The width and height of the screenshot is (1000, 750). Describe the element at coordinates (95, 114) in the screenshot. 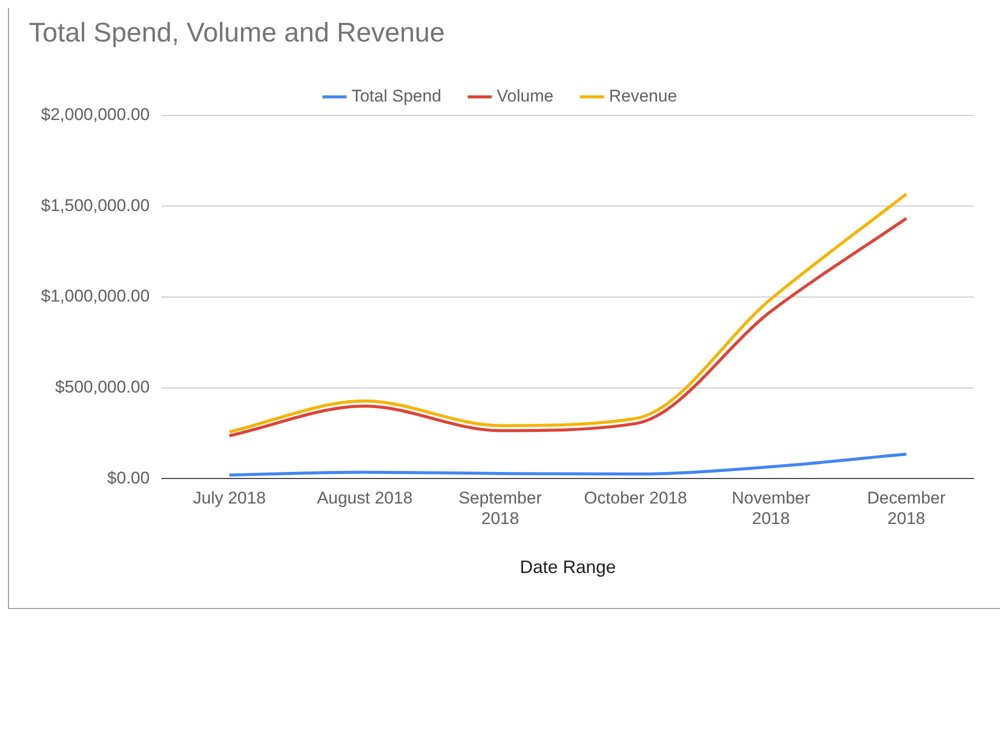

I see `y-tick-label: $2,000,000.00` at that location.